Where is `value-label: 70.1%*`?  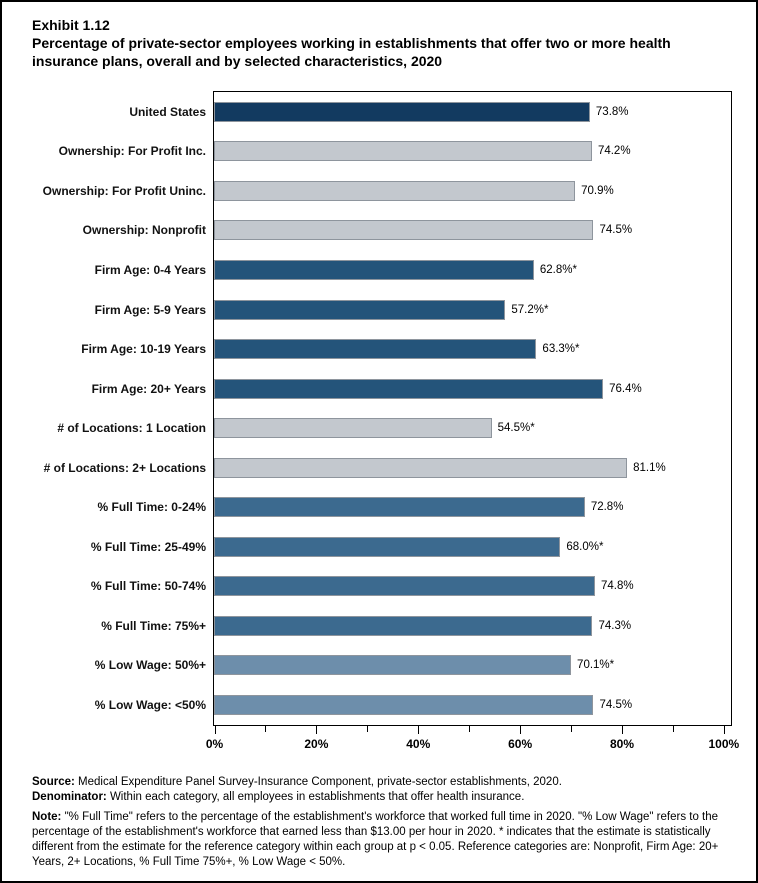 value-label: 70.1%* is located at coordinates (596, 665).